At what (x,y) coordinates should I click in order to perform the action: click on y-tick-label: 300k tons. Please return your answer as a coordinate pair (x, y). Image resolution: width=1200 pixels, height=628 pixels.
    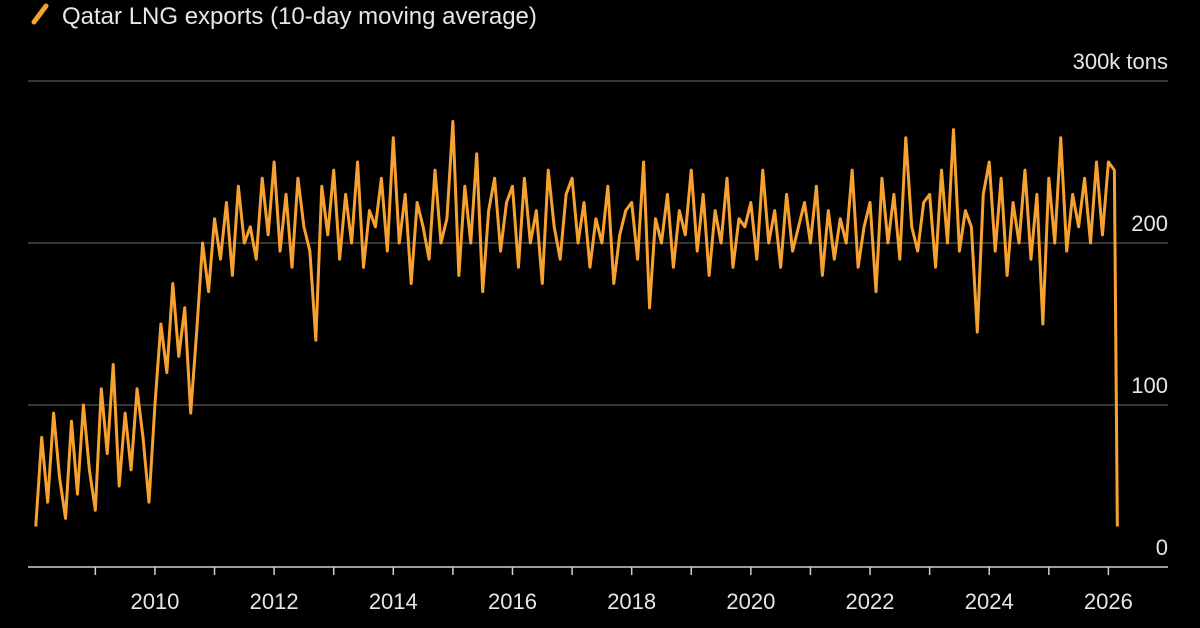
    Looking at the image, I should click on (1120, 61).